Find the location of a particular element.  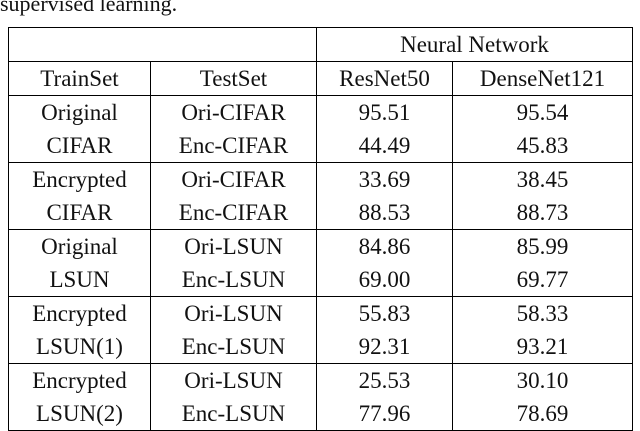

data-row: CIFAR Enc-CIFAR 44.49 45.83 is located at coordinates (320, 146).